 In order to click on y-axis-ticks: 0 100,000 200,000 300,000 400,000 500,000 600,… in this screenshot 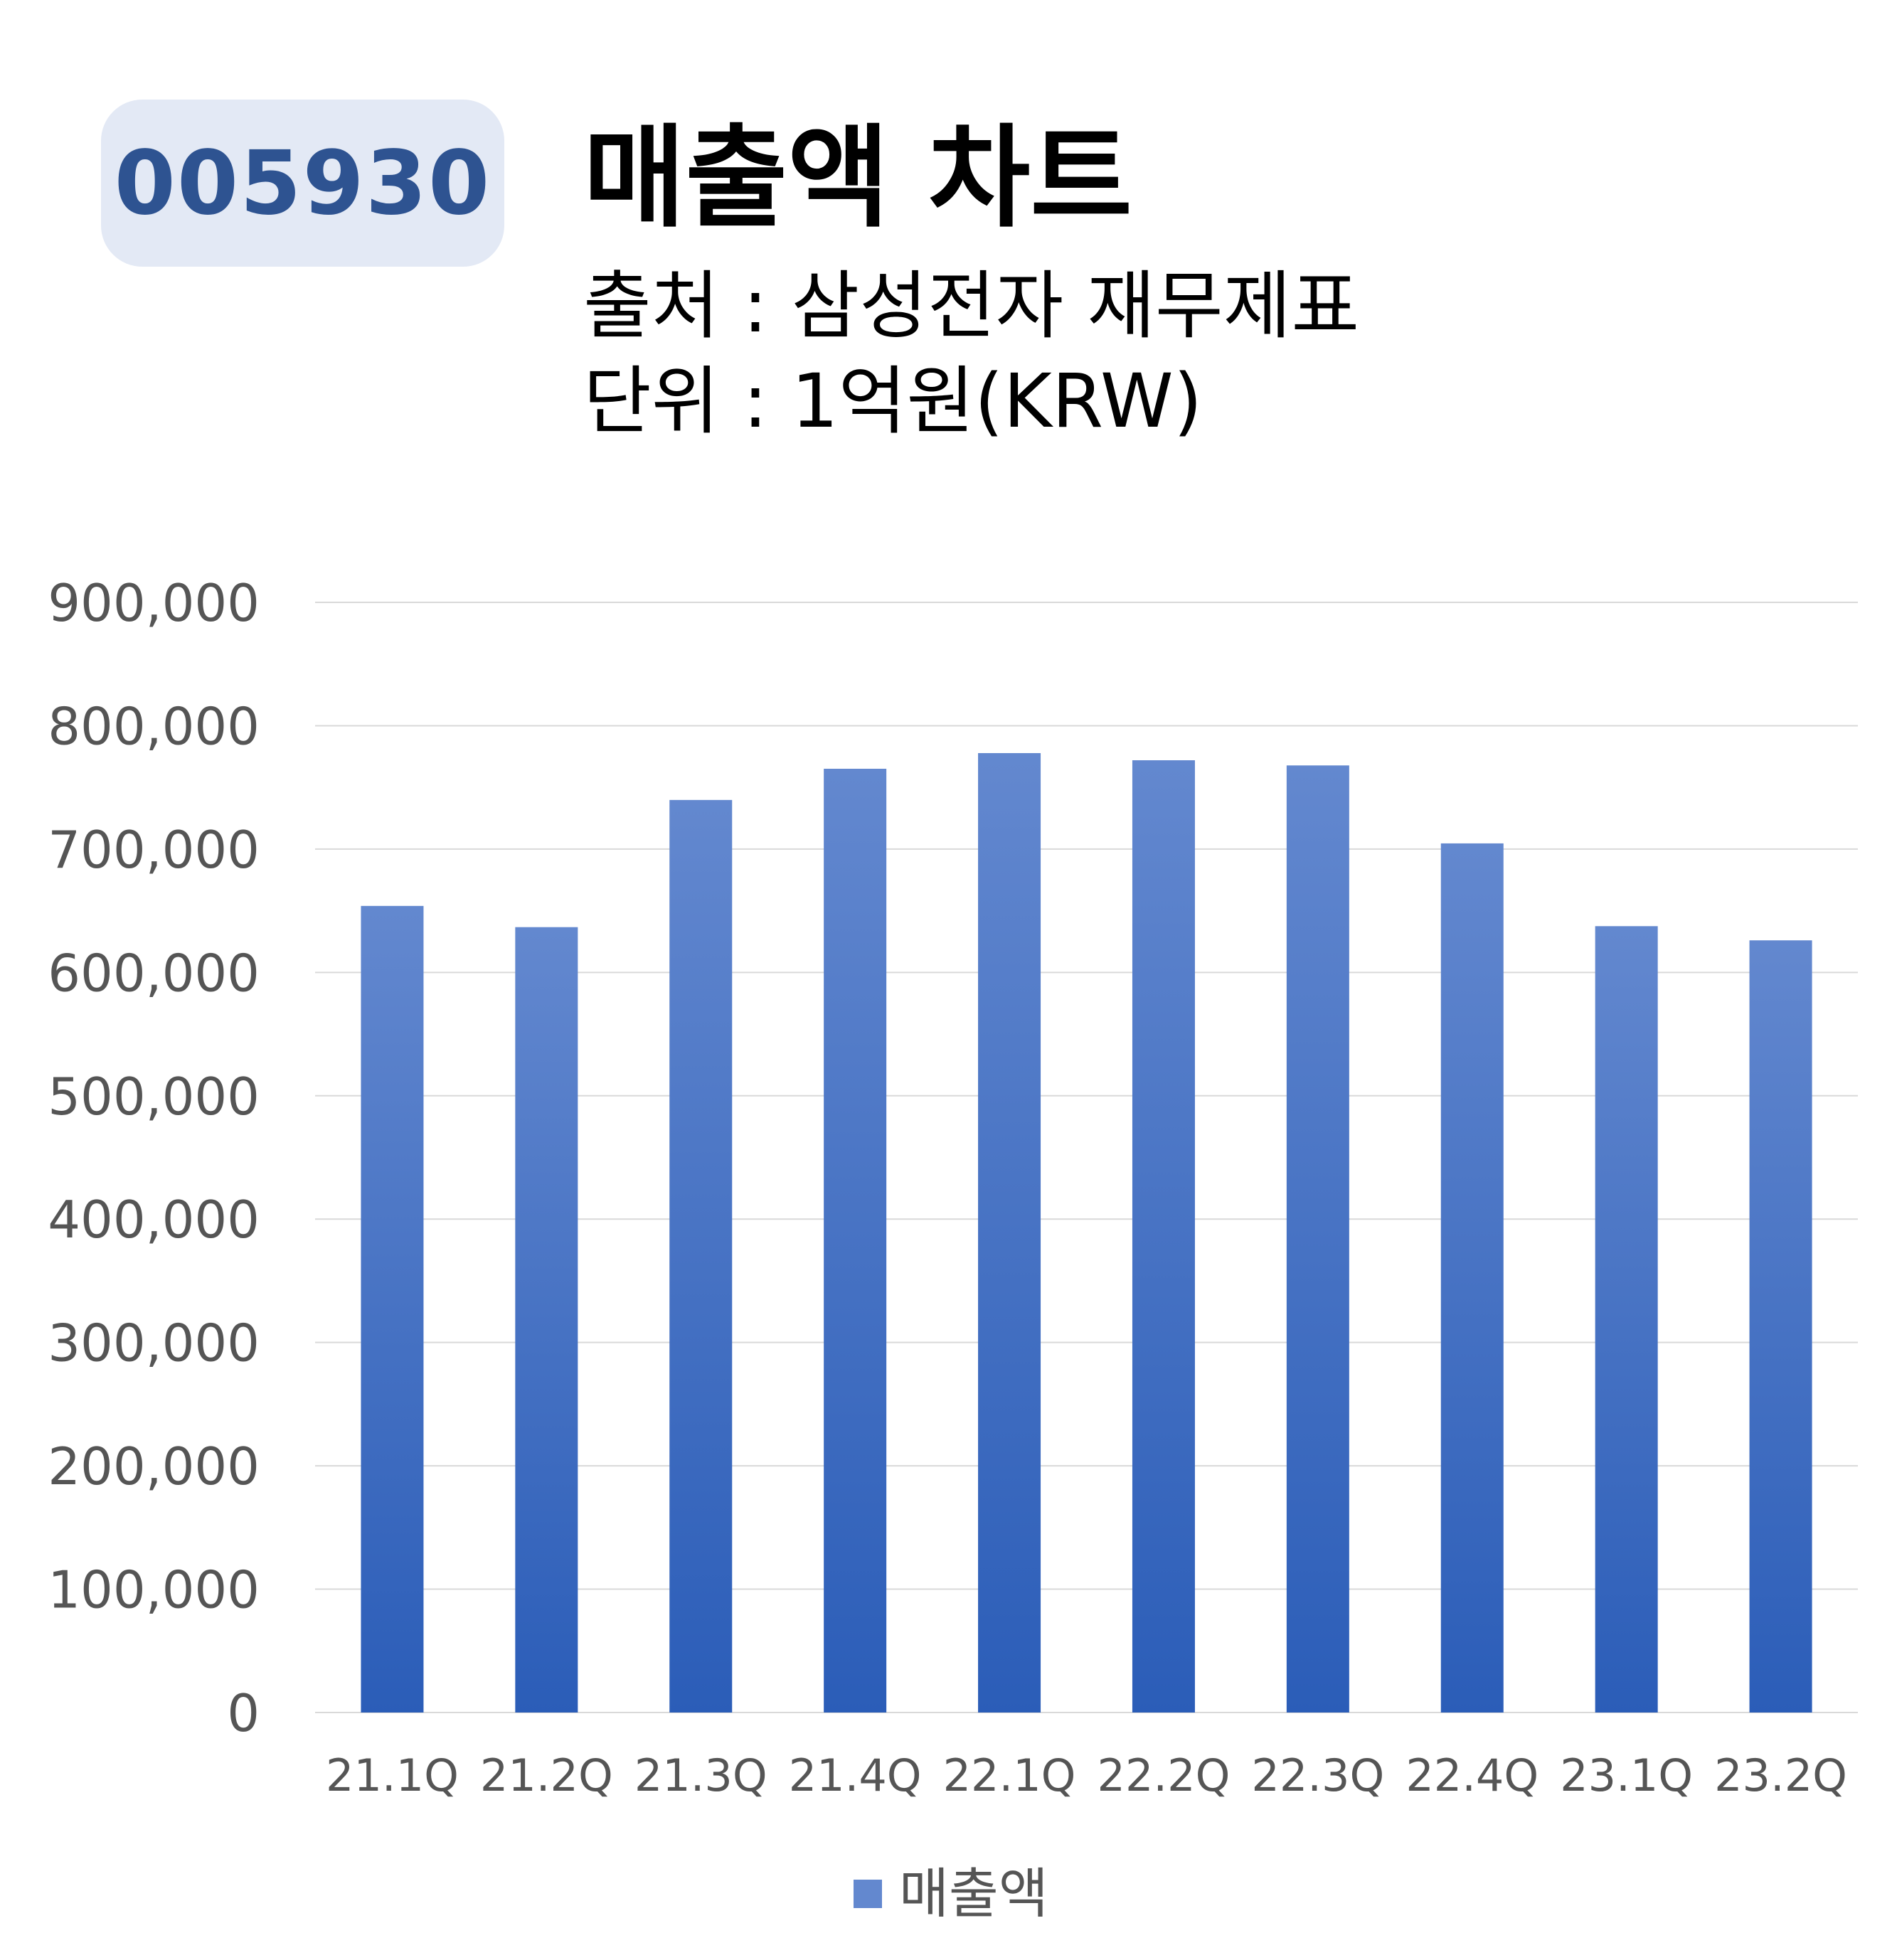, I will do `click(154, 1158)`.